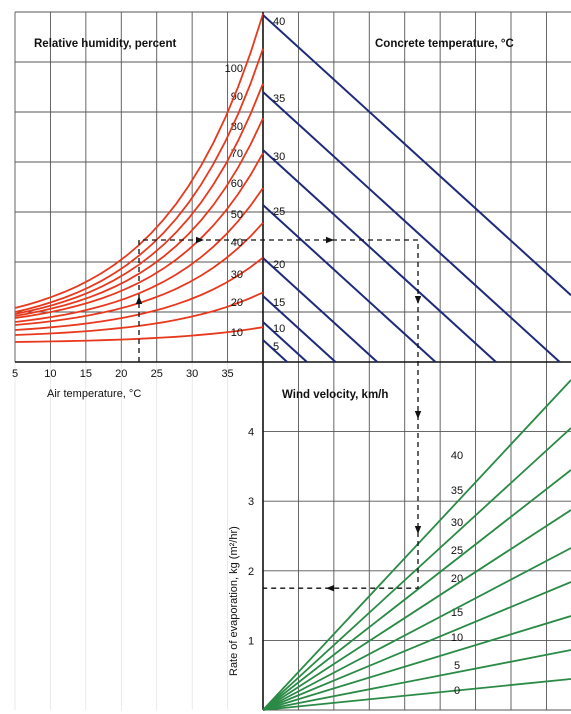  Describe the element at coordinates (237, 333) in the screenshot. I see `humidity-curve-label: 10` at that location.